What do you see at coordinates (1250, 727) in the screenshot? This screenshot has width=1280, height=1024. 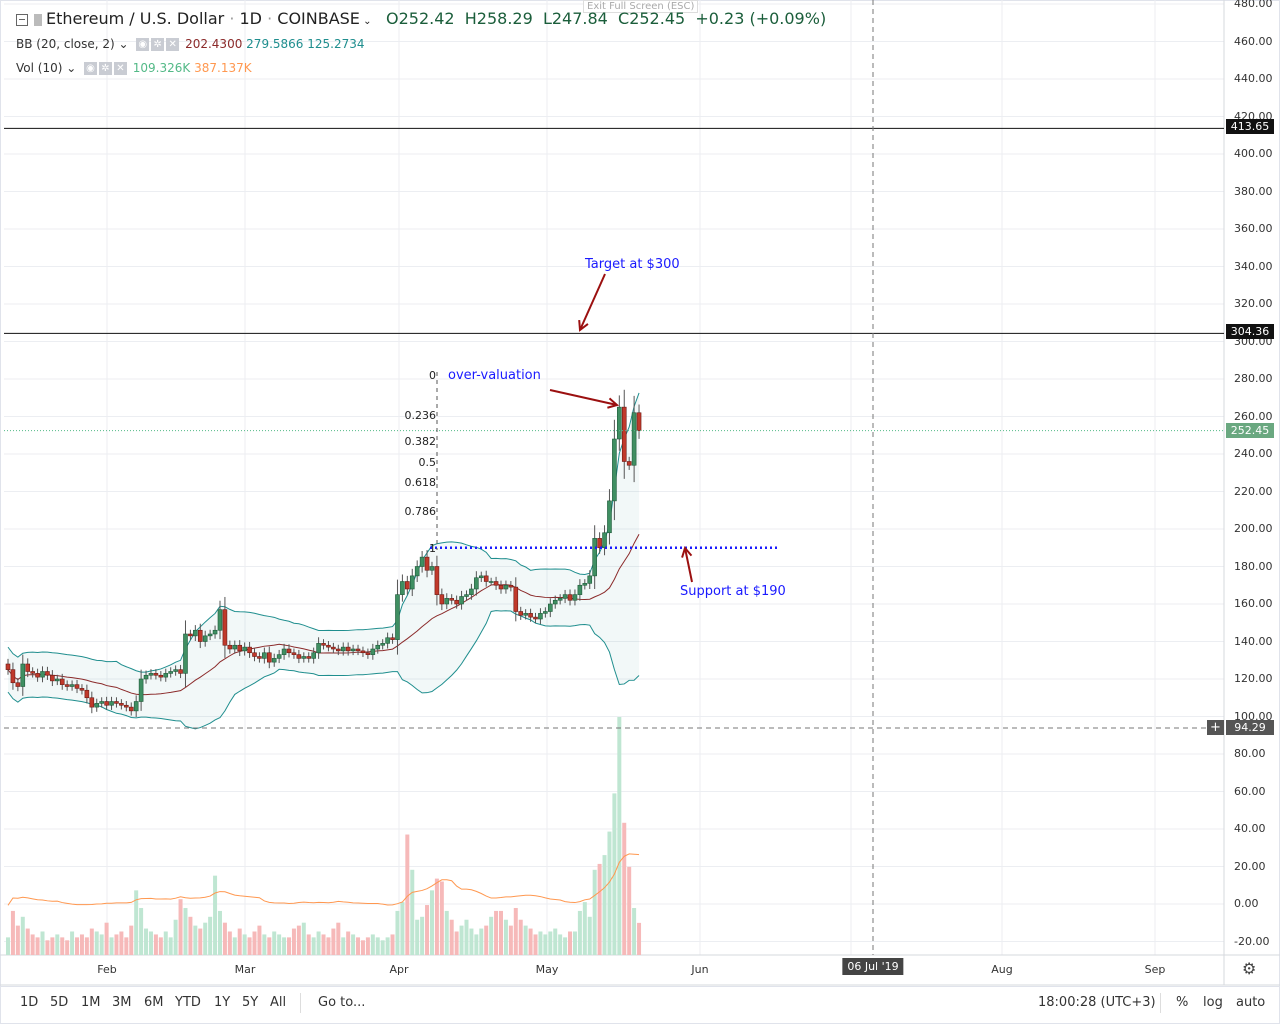 I see `price-tag-crosshair: 94.29` at bounding box center [1250, 727].